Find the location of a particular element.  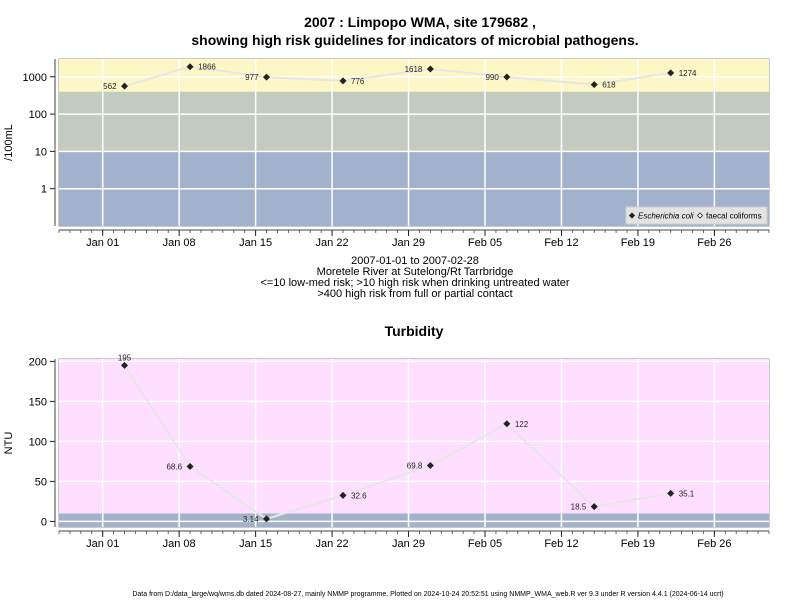

legend-entry-label: Escherichia coli is located at coordinates (666, 216).